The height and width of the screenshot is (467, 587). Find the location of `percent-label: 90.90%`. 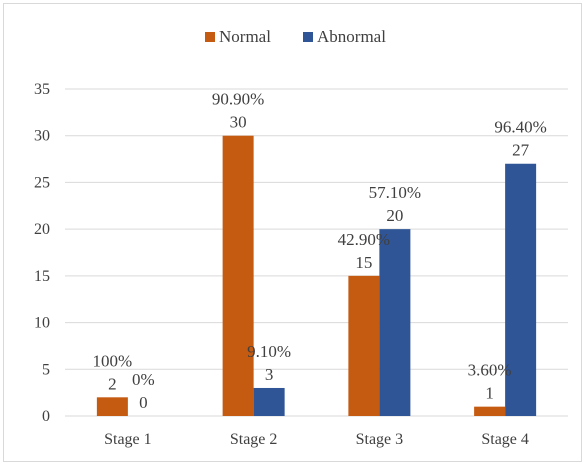

percent-label: 90.90% is located at coordinates (238, 99).